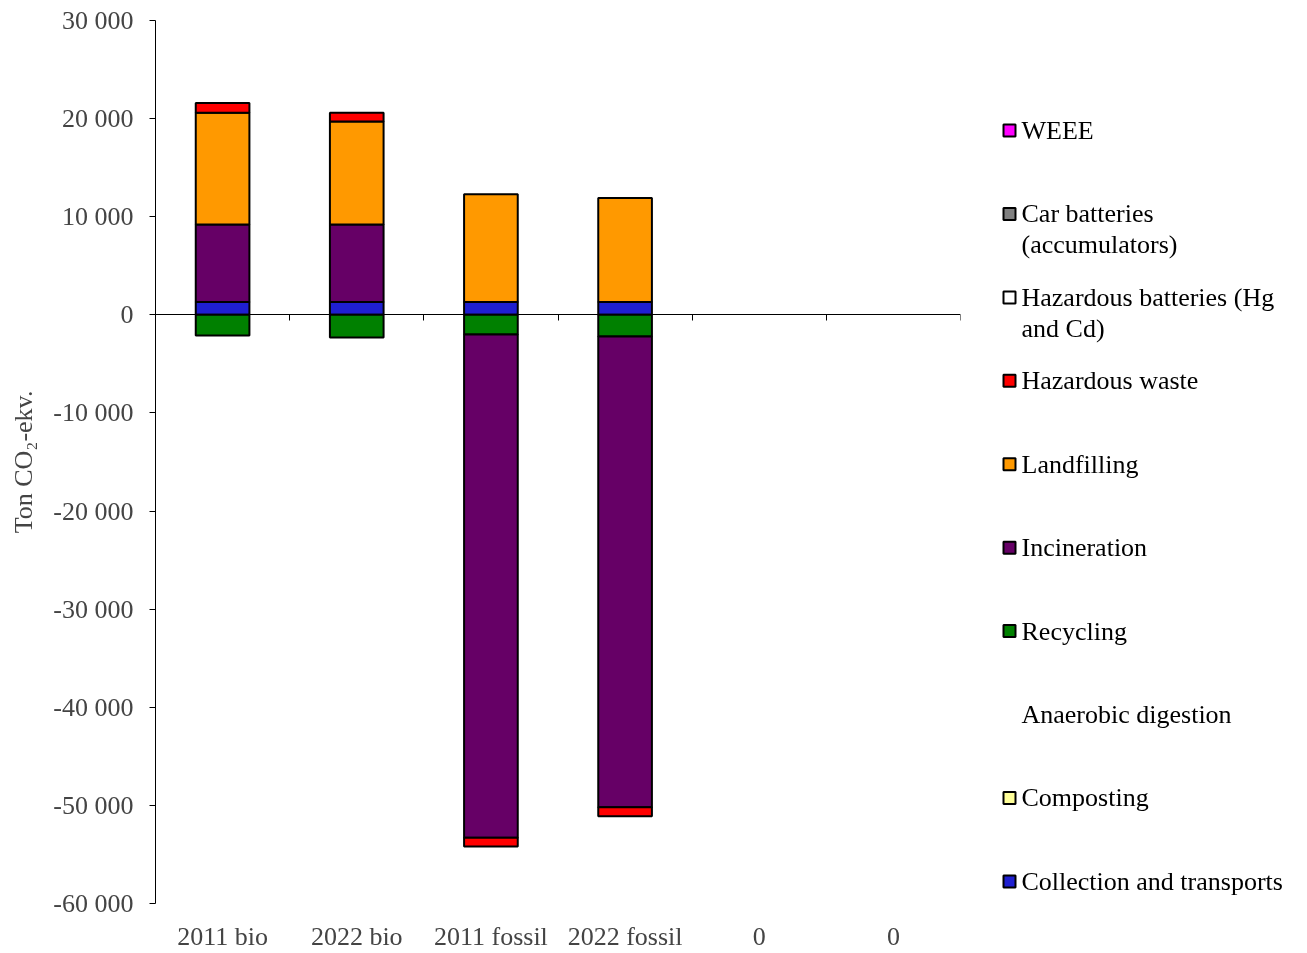 The width and height of the screenshot is (1307, 953). I want to click on x-tick-label: 2022 bio, so click(356, 936).